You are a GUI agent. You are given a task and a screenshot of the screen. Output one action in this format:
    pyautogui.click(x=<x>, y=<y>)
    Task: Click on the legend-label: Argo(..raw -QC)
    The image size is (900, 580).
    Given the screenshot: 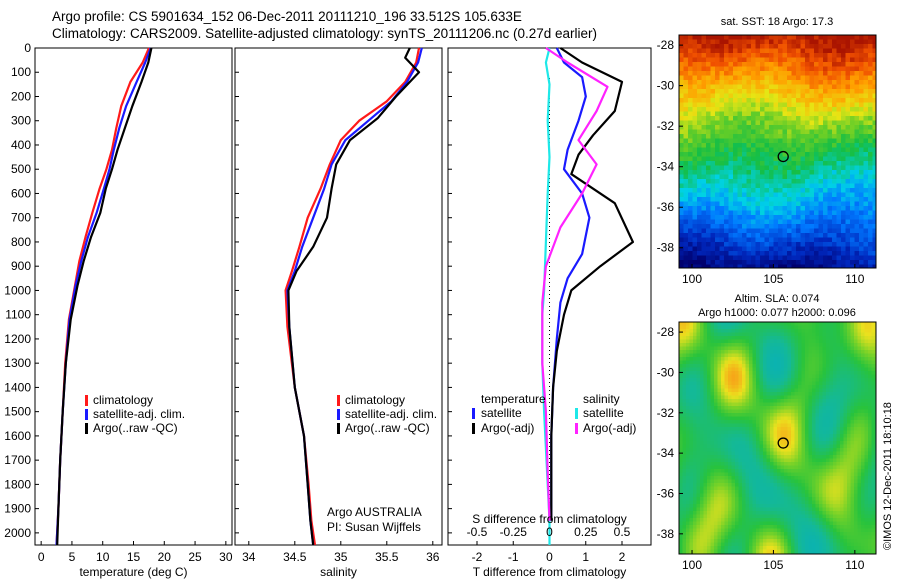 What is the action you would take?
    pyautogui.click(x=135, y=428)
    